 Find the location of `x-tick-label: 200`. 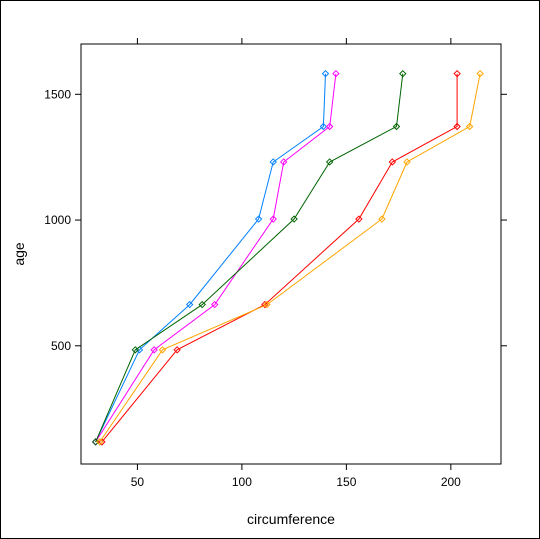

x-tick-label: 200 is located at coordinates (451, 482).